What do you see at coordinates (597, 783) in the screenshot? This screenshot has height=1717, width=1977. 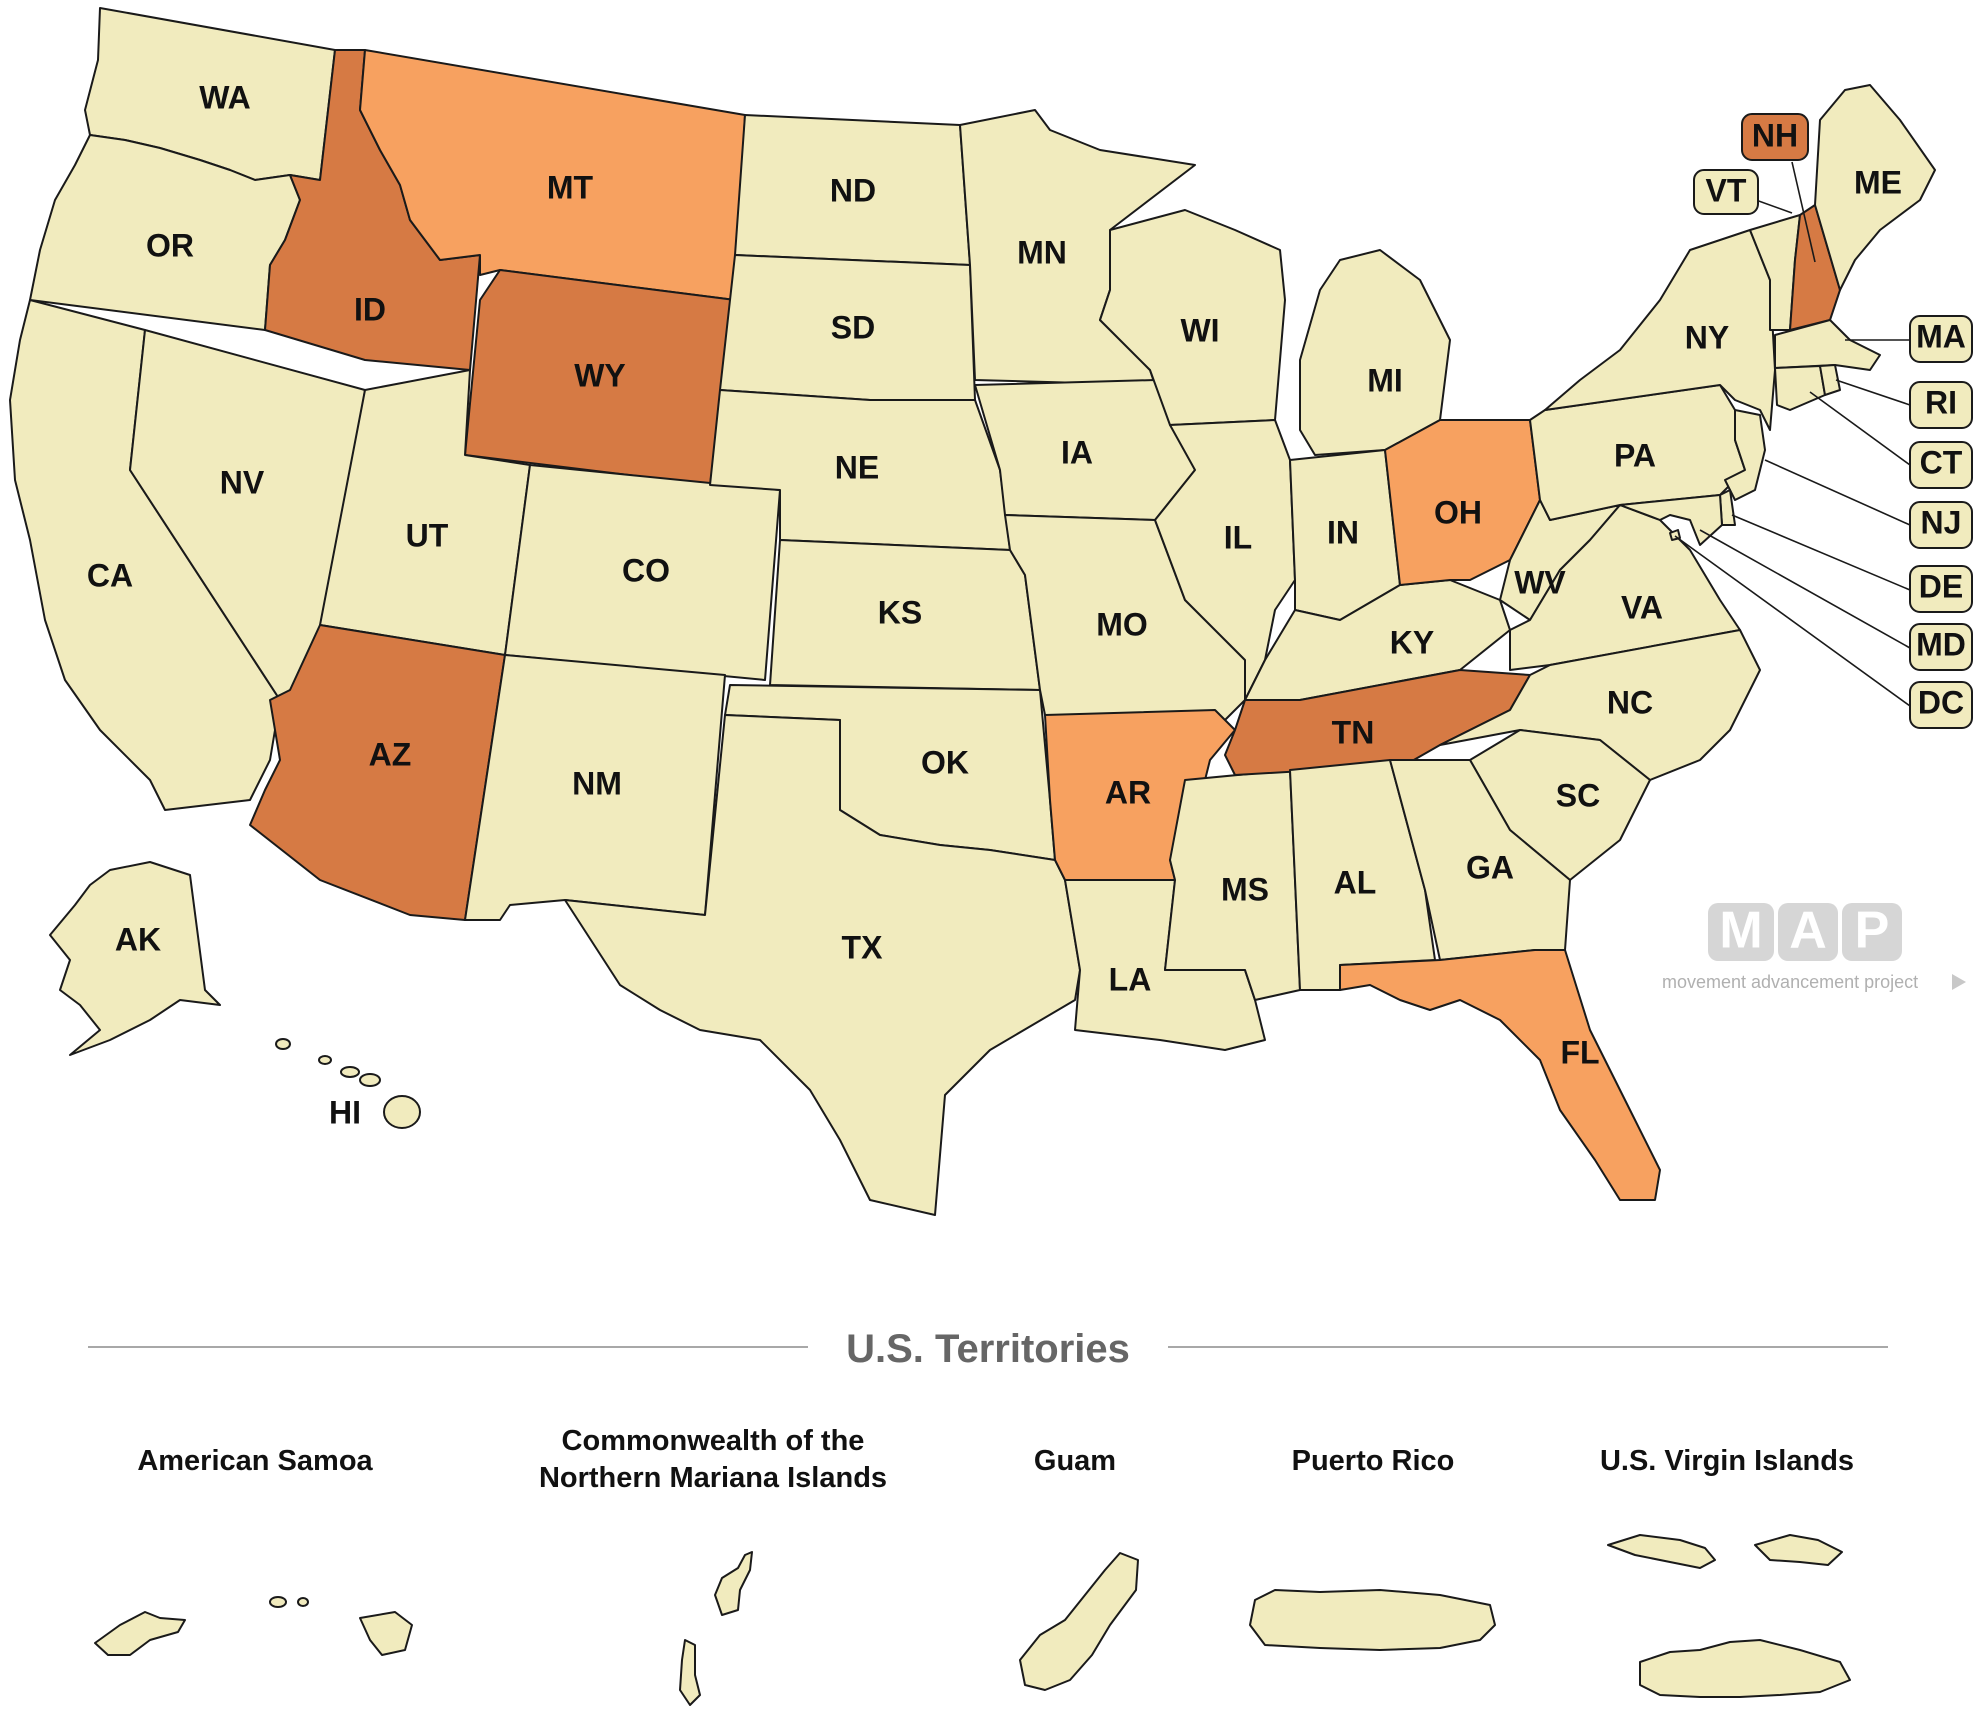 I see `state-label-NM: NM` at bounding box center [597, 783].